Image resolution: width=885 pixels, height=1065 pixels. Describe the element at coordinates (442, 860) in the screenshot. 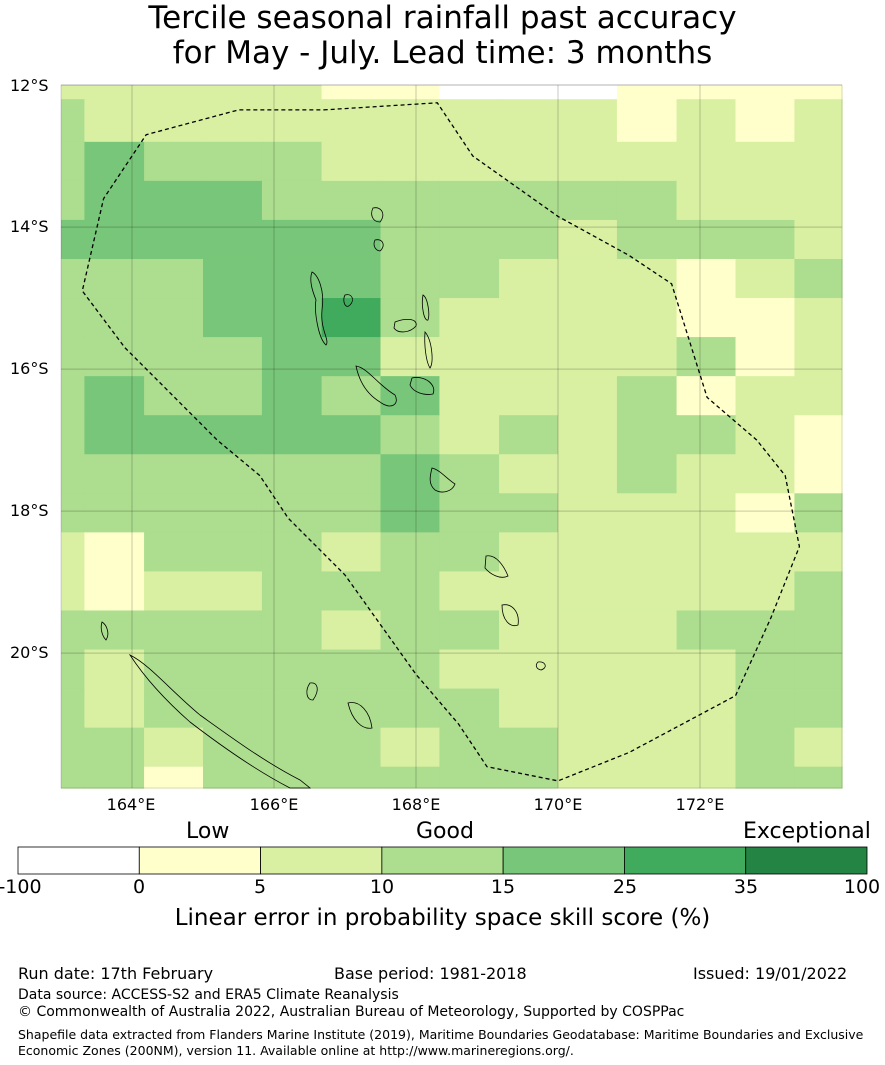

I see `colorbar-swatch` at that location.